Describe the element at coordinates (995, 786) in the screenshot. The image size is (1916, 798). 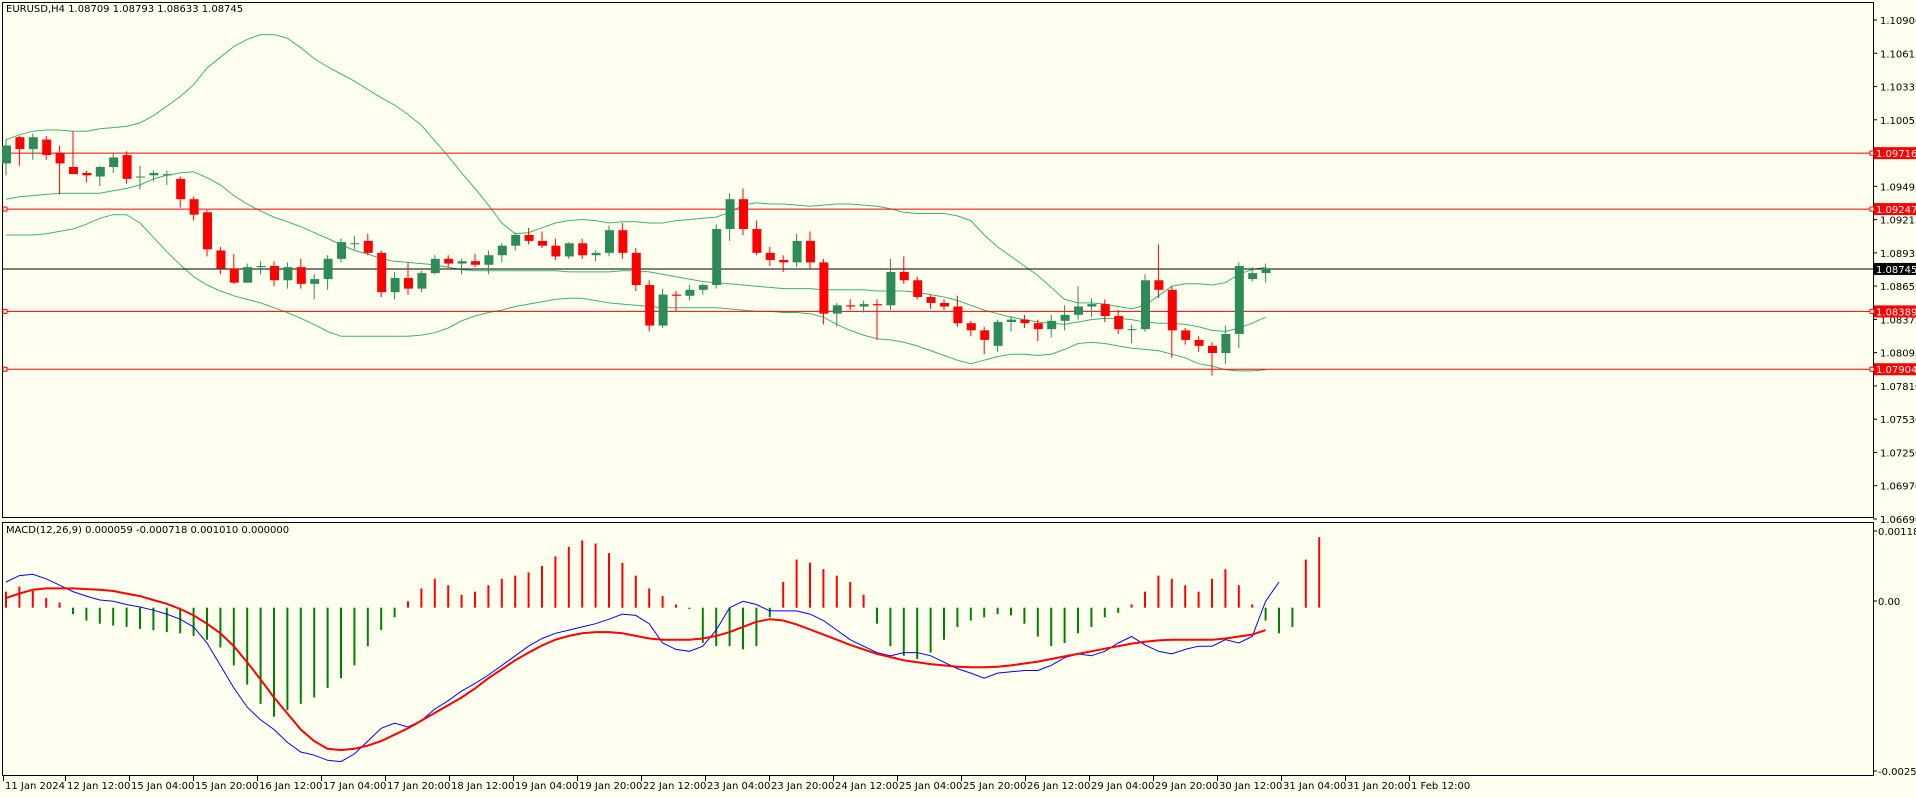
I see `time-label: 25 Jan 20:00` at that location.